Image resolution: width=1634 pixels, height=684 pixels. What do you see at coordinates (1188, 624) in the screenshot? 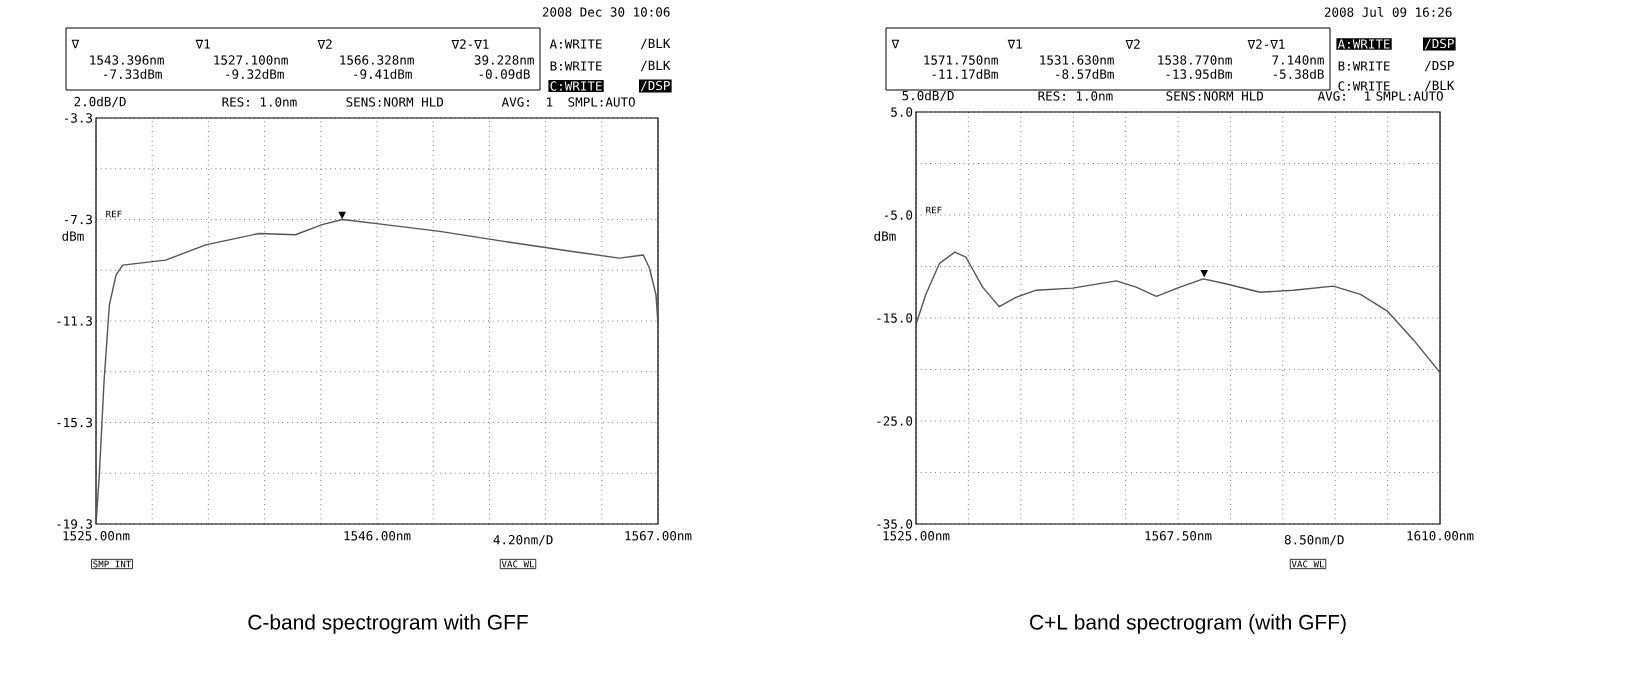
I see `text: C+L band spectrogram (with GFF)` at bounding box center [1188, 624].